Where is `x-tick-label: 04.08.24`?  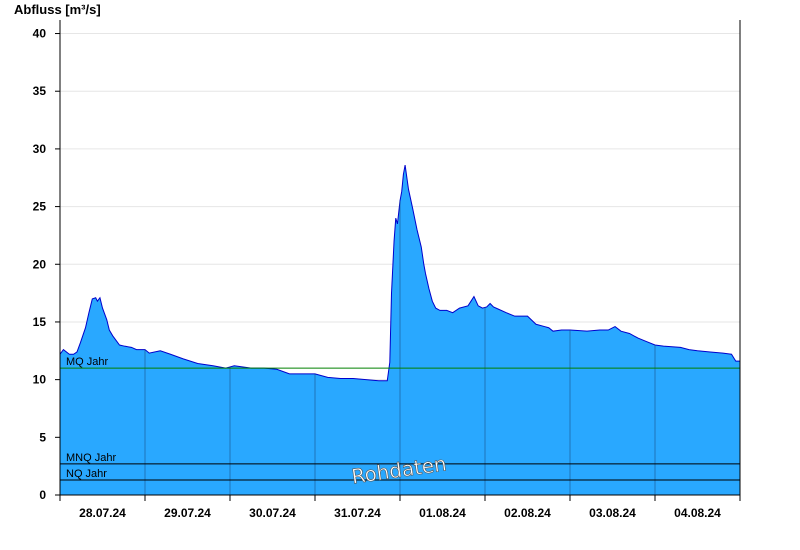
x-tick-label: 04.08.24 is located at coordinates (697, 513).